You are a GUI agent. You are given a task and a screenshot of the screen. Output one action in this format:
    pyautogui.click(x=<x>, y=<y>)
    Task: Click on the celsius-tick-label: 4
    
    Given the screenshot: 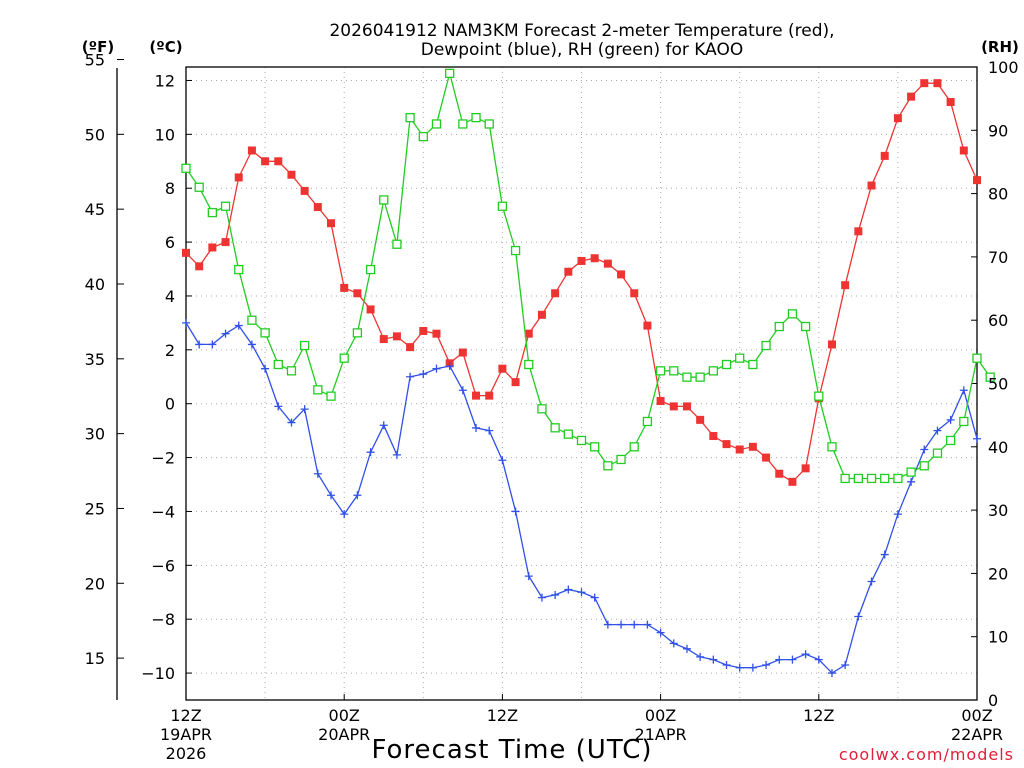 What is the action you would take?
    pyautogui.click(x=170, y=296)
    